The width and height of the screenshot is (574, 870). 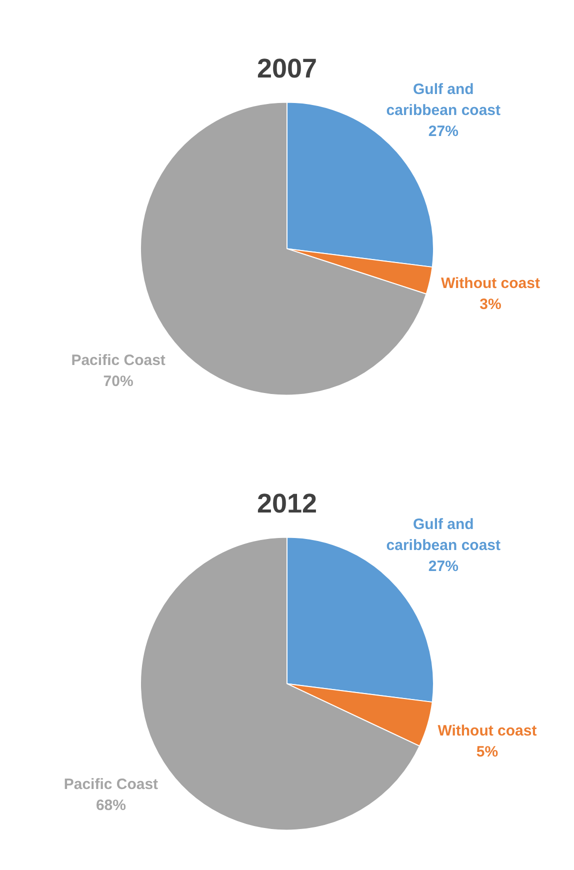 What do you see at coordinates (287, 69) in the screenshot?
I see `chart-title: 2007` at bounding box center [287, 69].